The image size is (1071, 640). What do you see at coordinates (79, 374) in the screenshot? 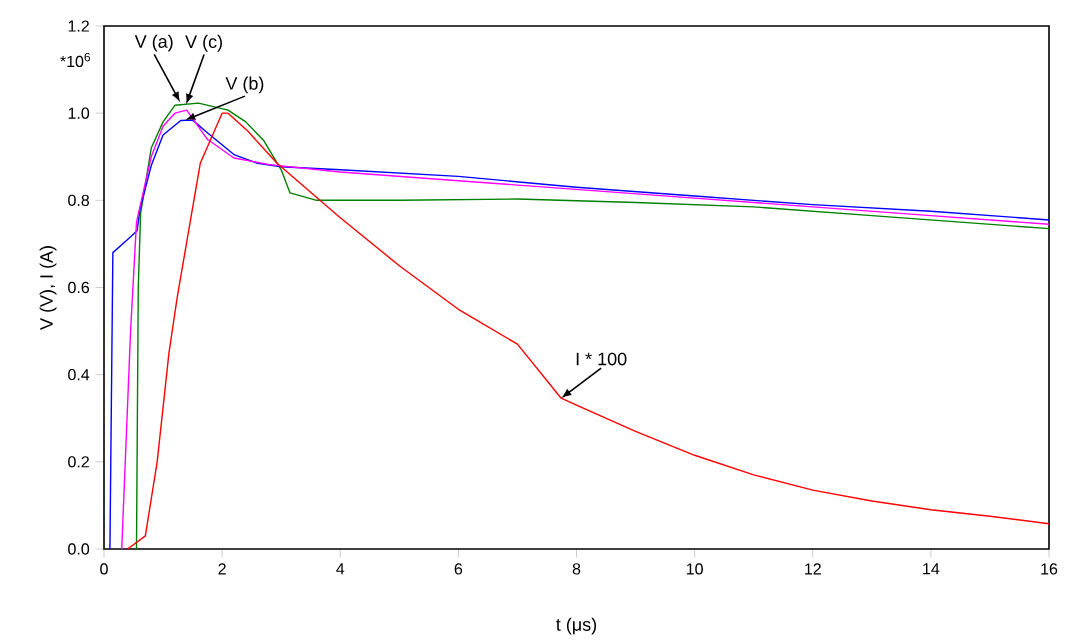
I see `y-tick-label: 0.4` at bounding box center [79, 374].